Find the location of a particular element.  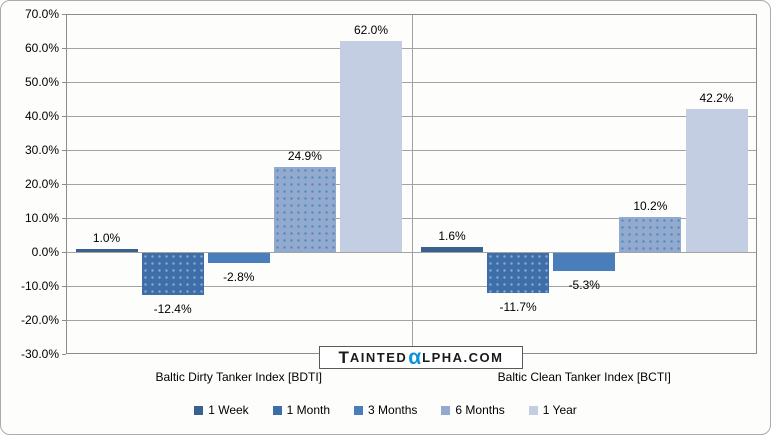

bar-value-label: -11.7% is located at coordinates (518, 306).